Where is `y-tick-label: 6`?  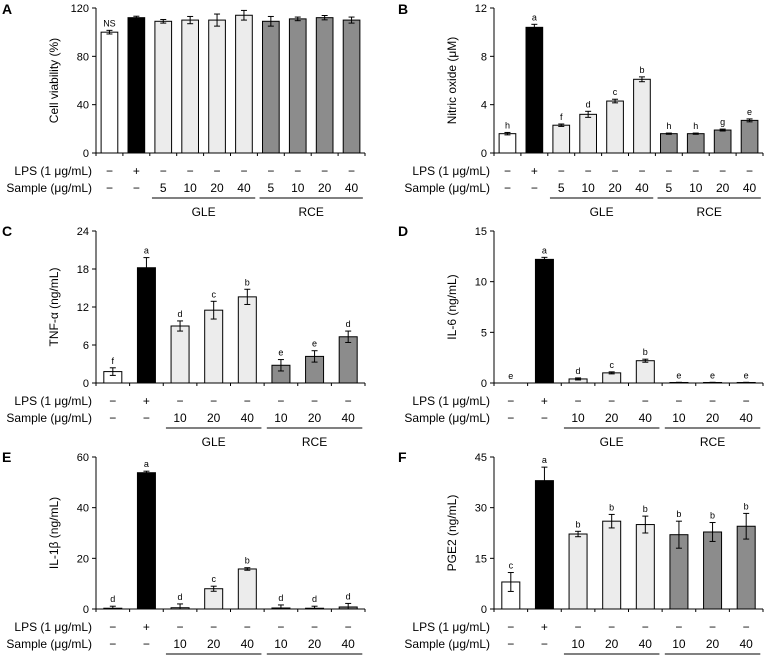 y-tick-label: 6 is located at coordinates (86, 346).